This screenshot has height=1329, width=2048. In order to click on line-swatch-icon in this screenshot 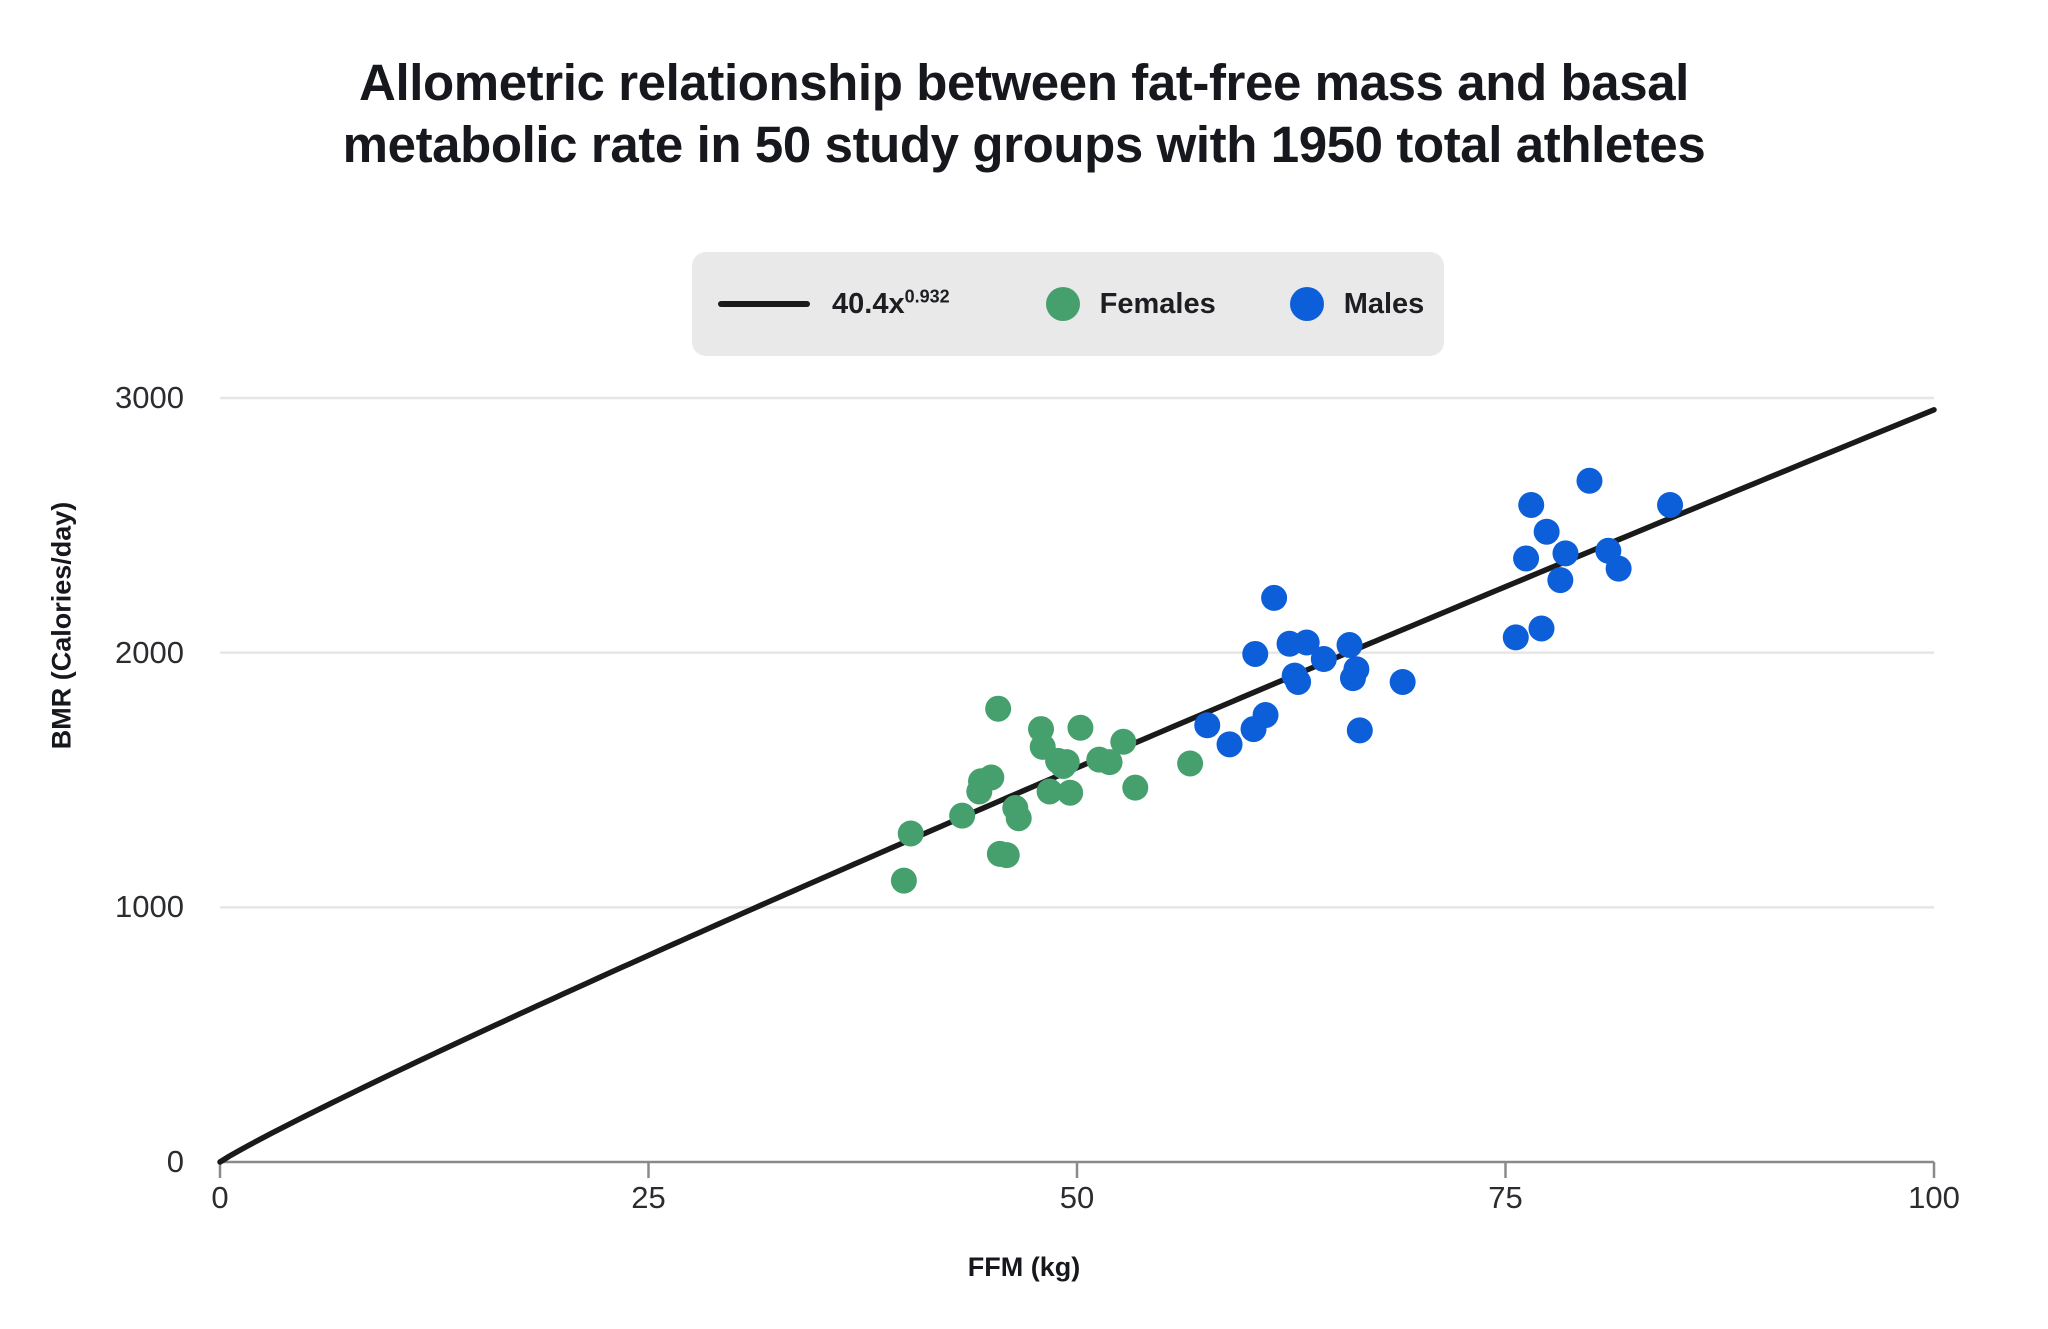, I will do `click(764, 304)`.